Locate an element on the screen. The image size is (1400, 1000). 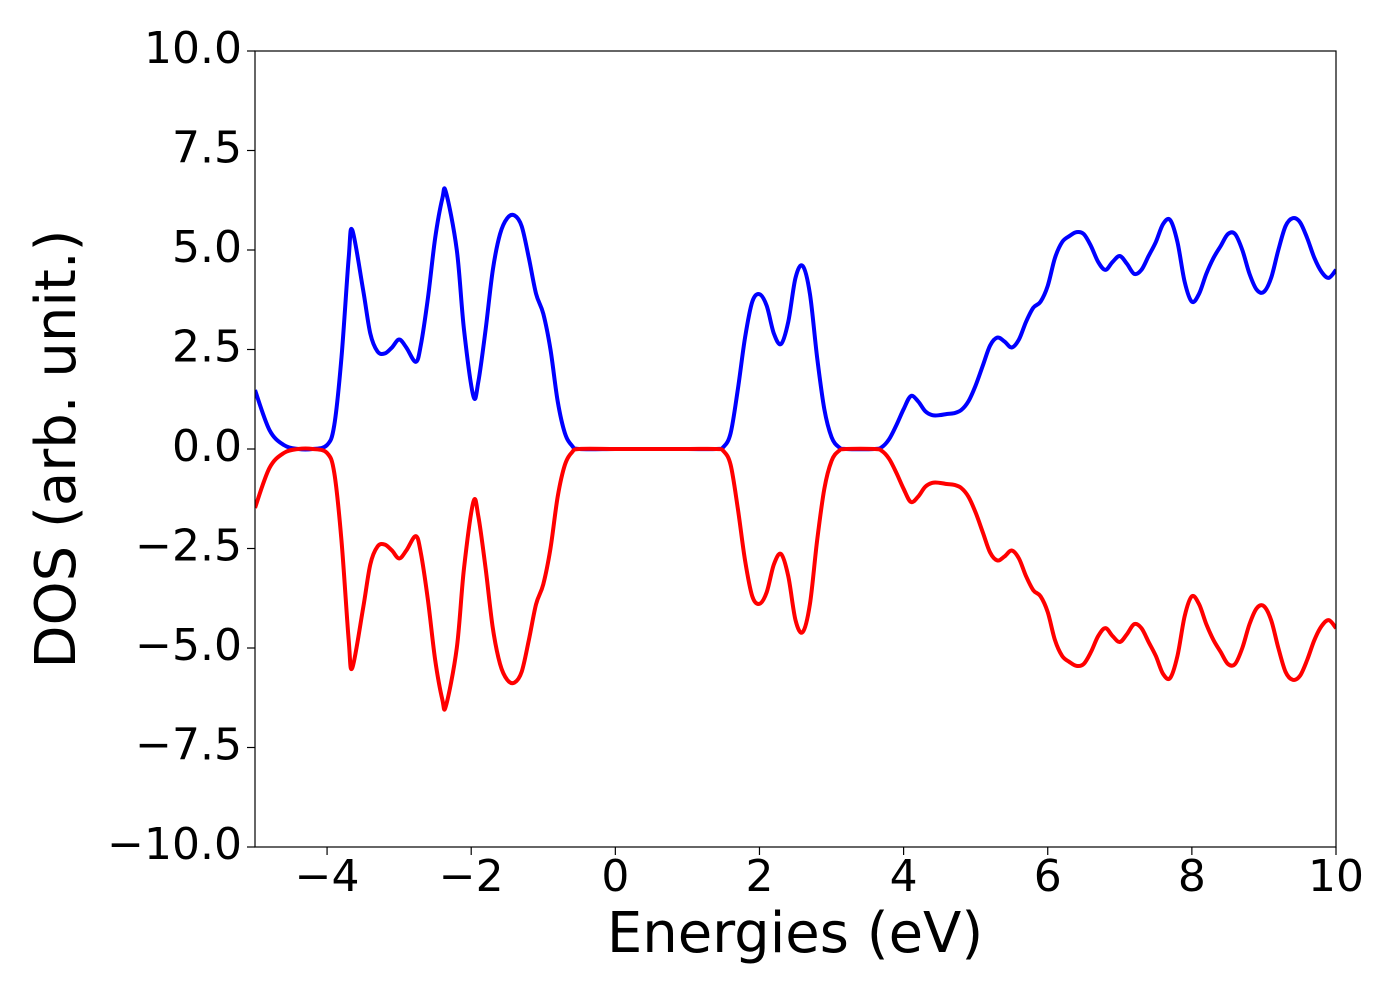
x-tick-label: 10 is located at coordinates (1336, 876).